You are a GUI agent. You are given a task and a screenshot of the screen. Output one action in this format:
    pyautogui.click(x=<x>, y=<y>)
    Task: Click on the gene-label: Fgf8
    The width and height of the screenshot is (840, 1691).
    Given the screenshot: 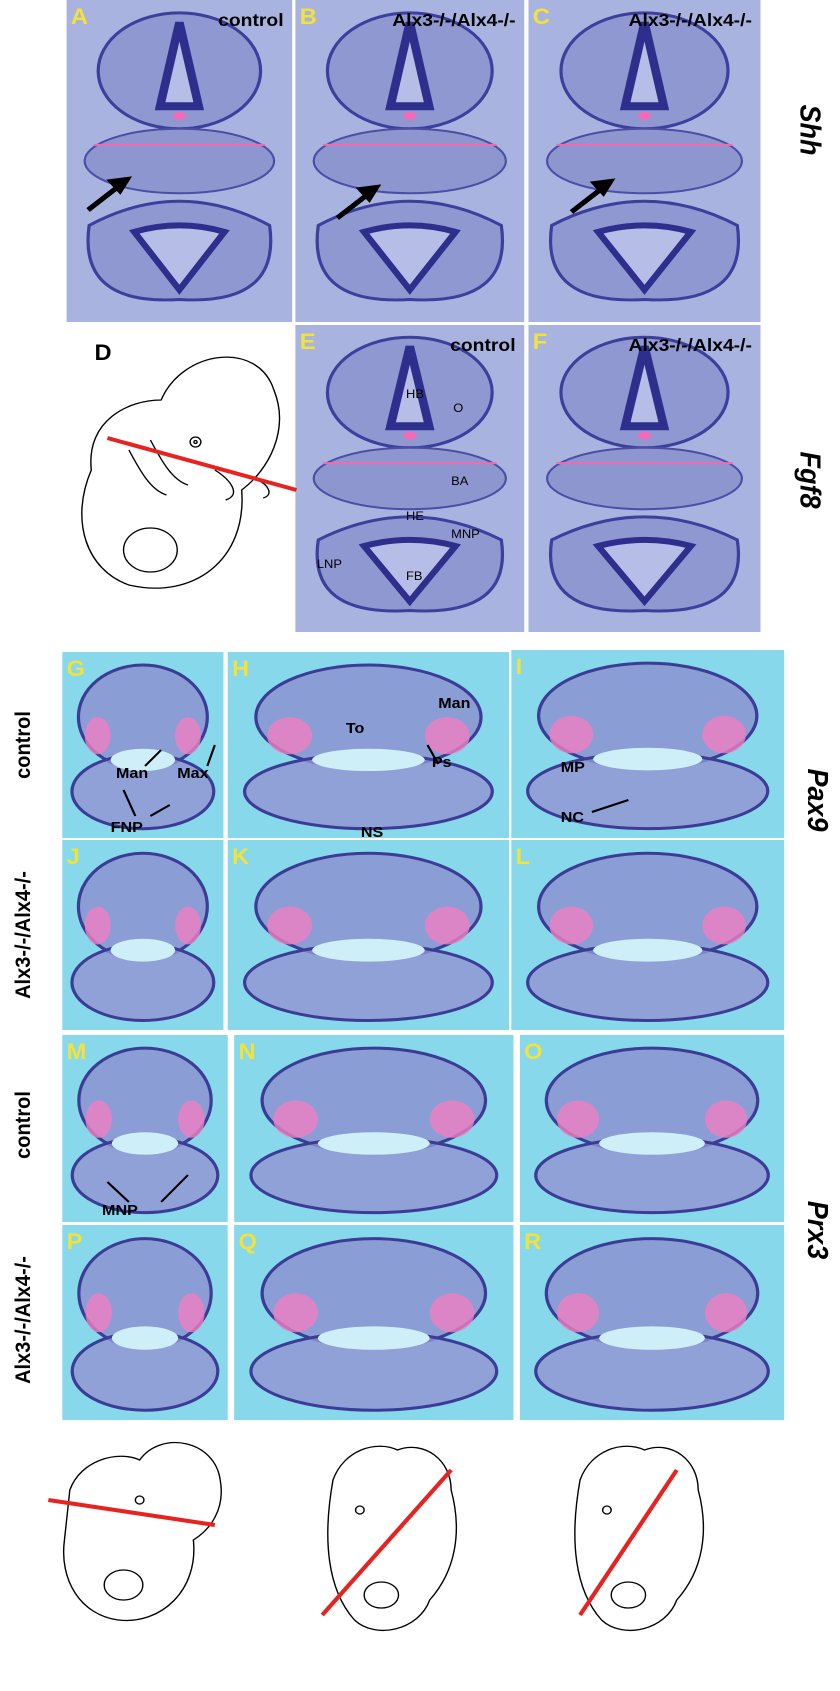 What is the action you would take?
    pyautogui.click(x=810, y=480)
    